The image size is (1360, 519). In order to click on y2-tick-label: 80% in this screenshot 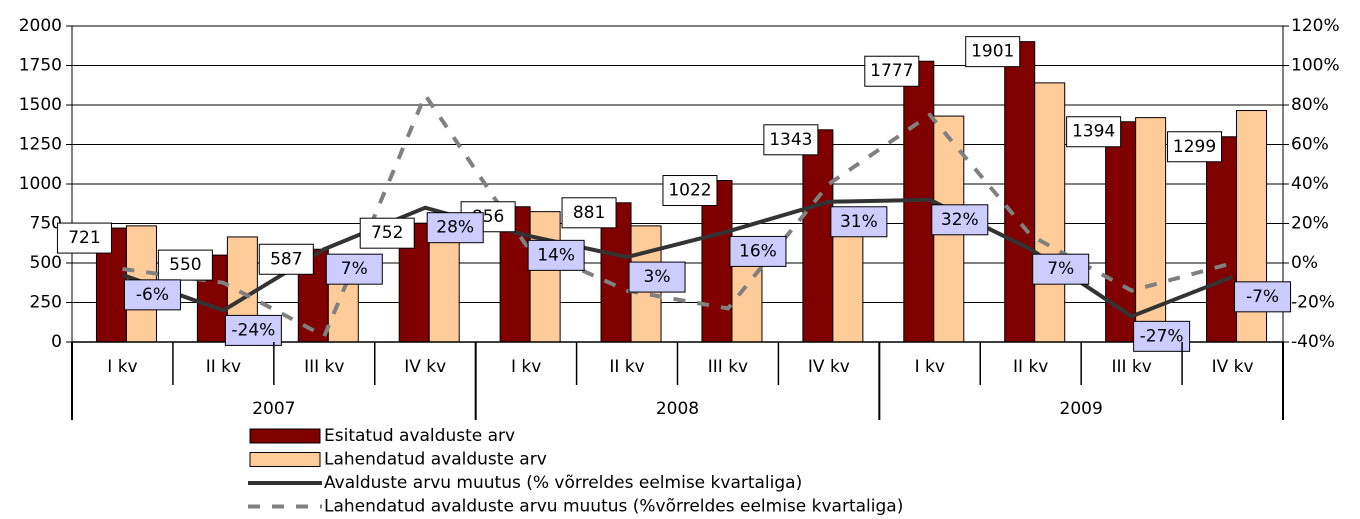, I will do `click(1310, 105)`.